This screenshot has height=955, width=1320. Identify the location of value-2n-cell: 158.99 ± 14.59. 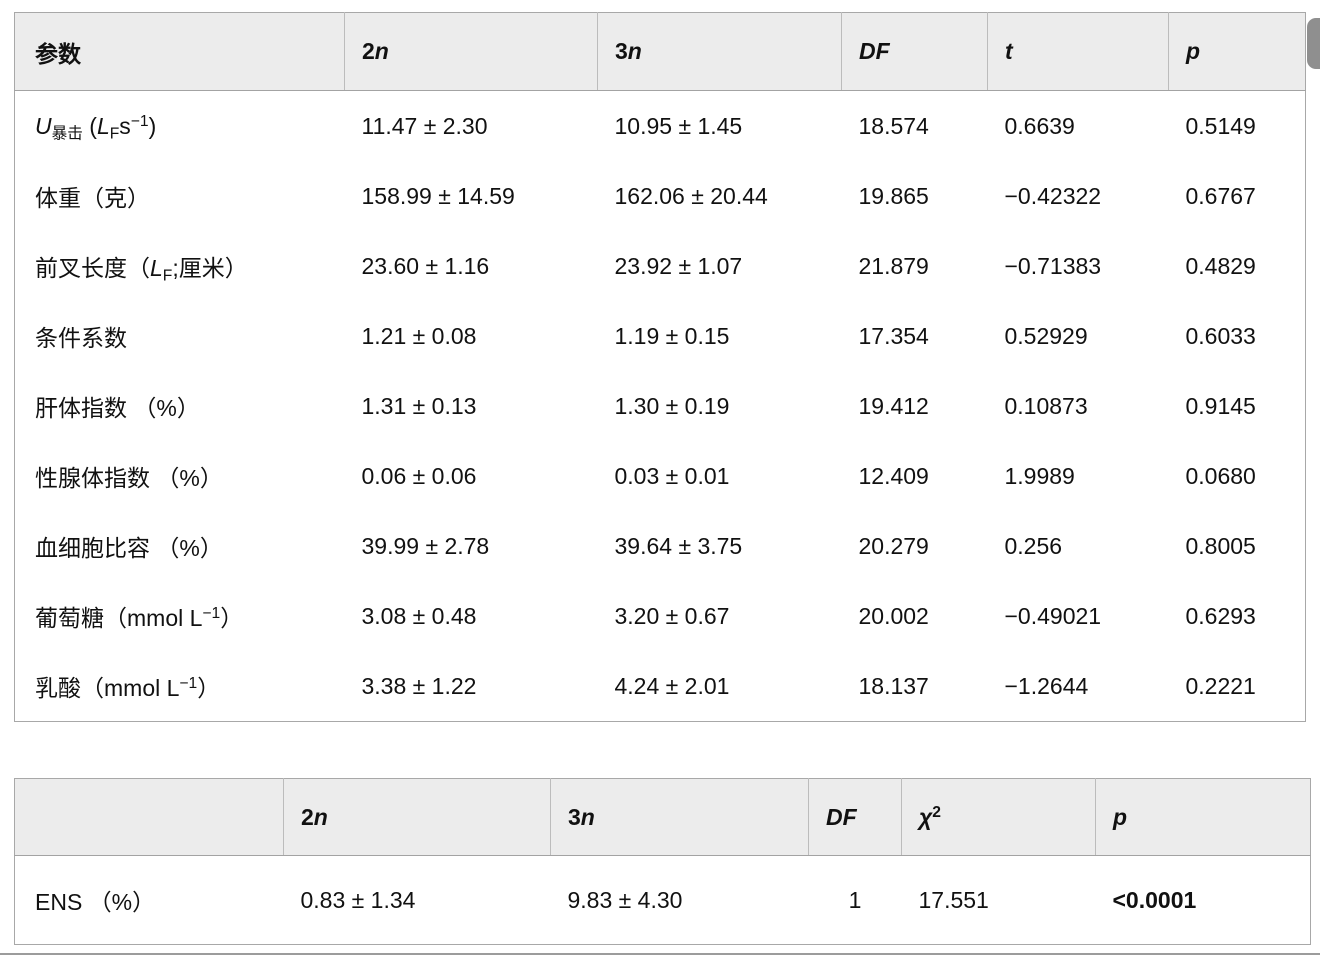
(471, 196).